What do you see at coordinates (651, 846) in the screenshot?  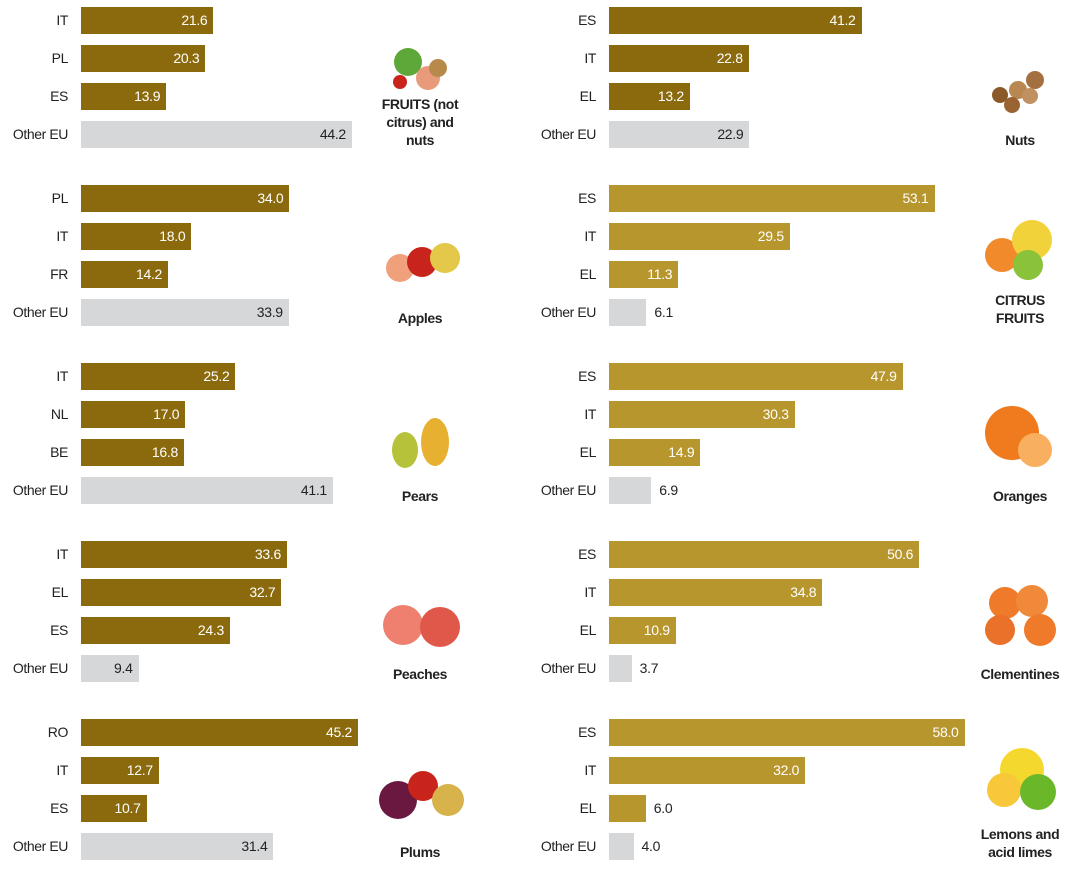 I see `value-label: 4.0` at bounding box center [651, 846].